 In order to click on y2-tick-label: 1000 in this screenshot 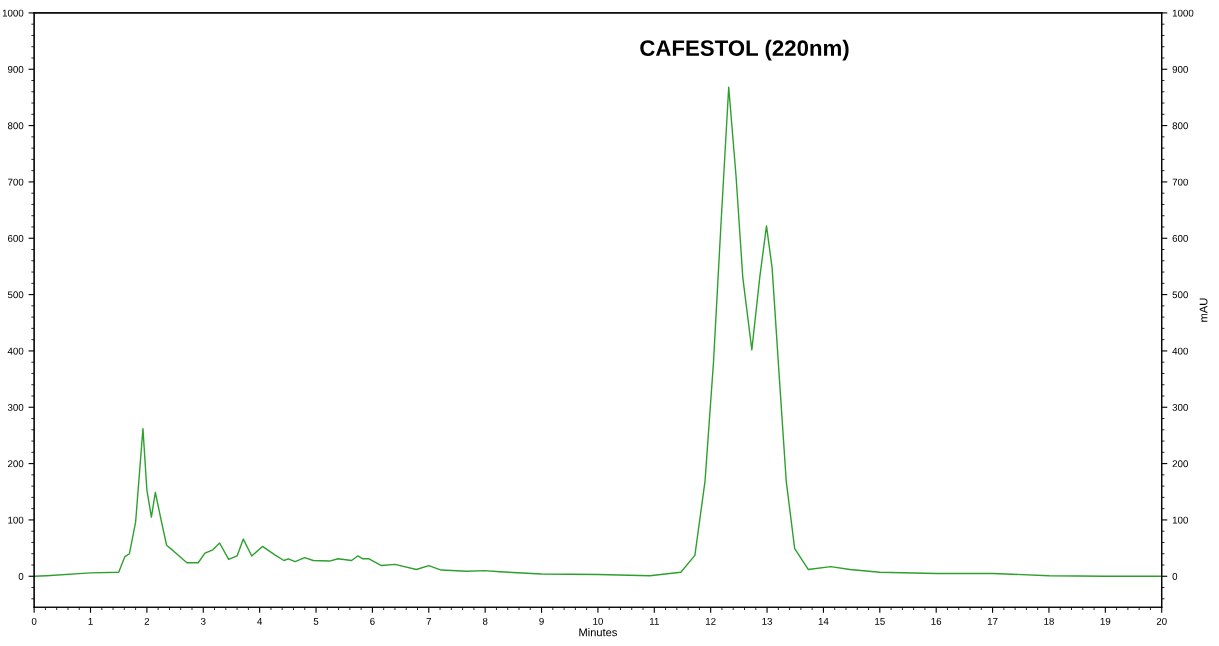, I will do `click(1183, 13)`.